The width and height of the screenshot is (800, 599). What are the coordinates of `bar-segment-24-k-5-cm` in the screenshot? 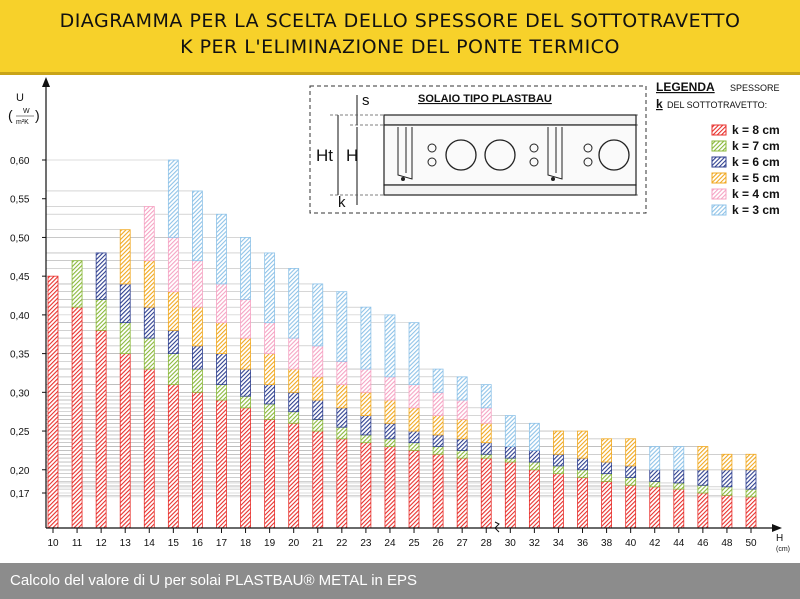 It's located at (390, 411).